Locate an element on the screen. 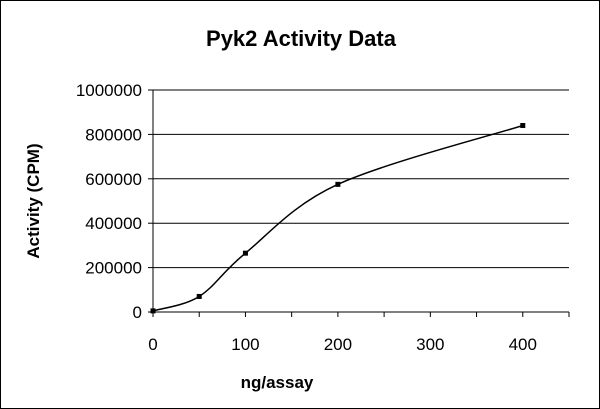 The width and height of the screenshot is (600, 409). y-tick-label-4: 800000 is located at coordinates (113, 134).